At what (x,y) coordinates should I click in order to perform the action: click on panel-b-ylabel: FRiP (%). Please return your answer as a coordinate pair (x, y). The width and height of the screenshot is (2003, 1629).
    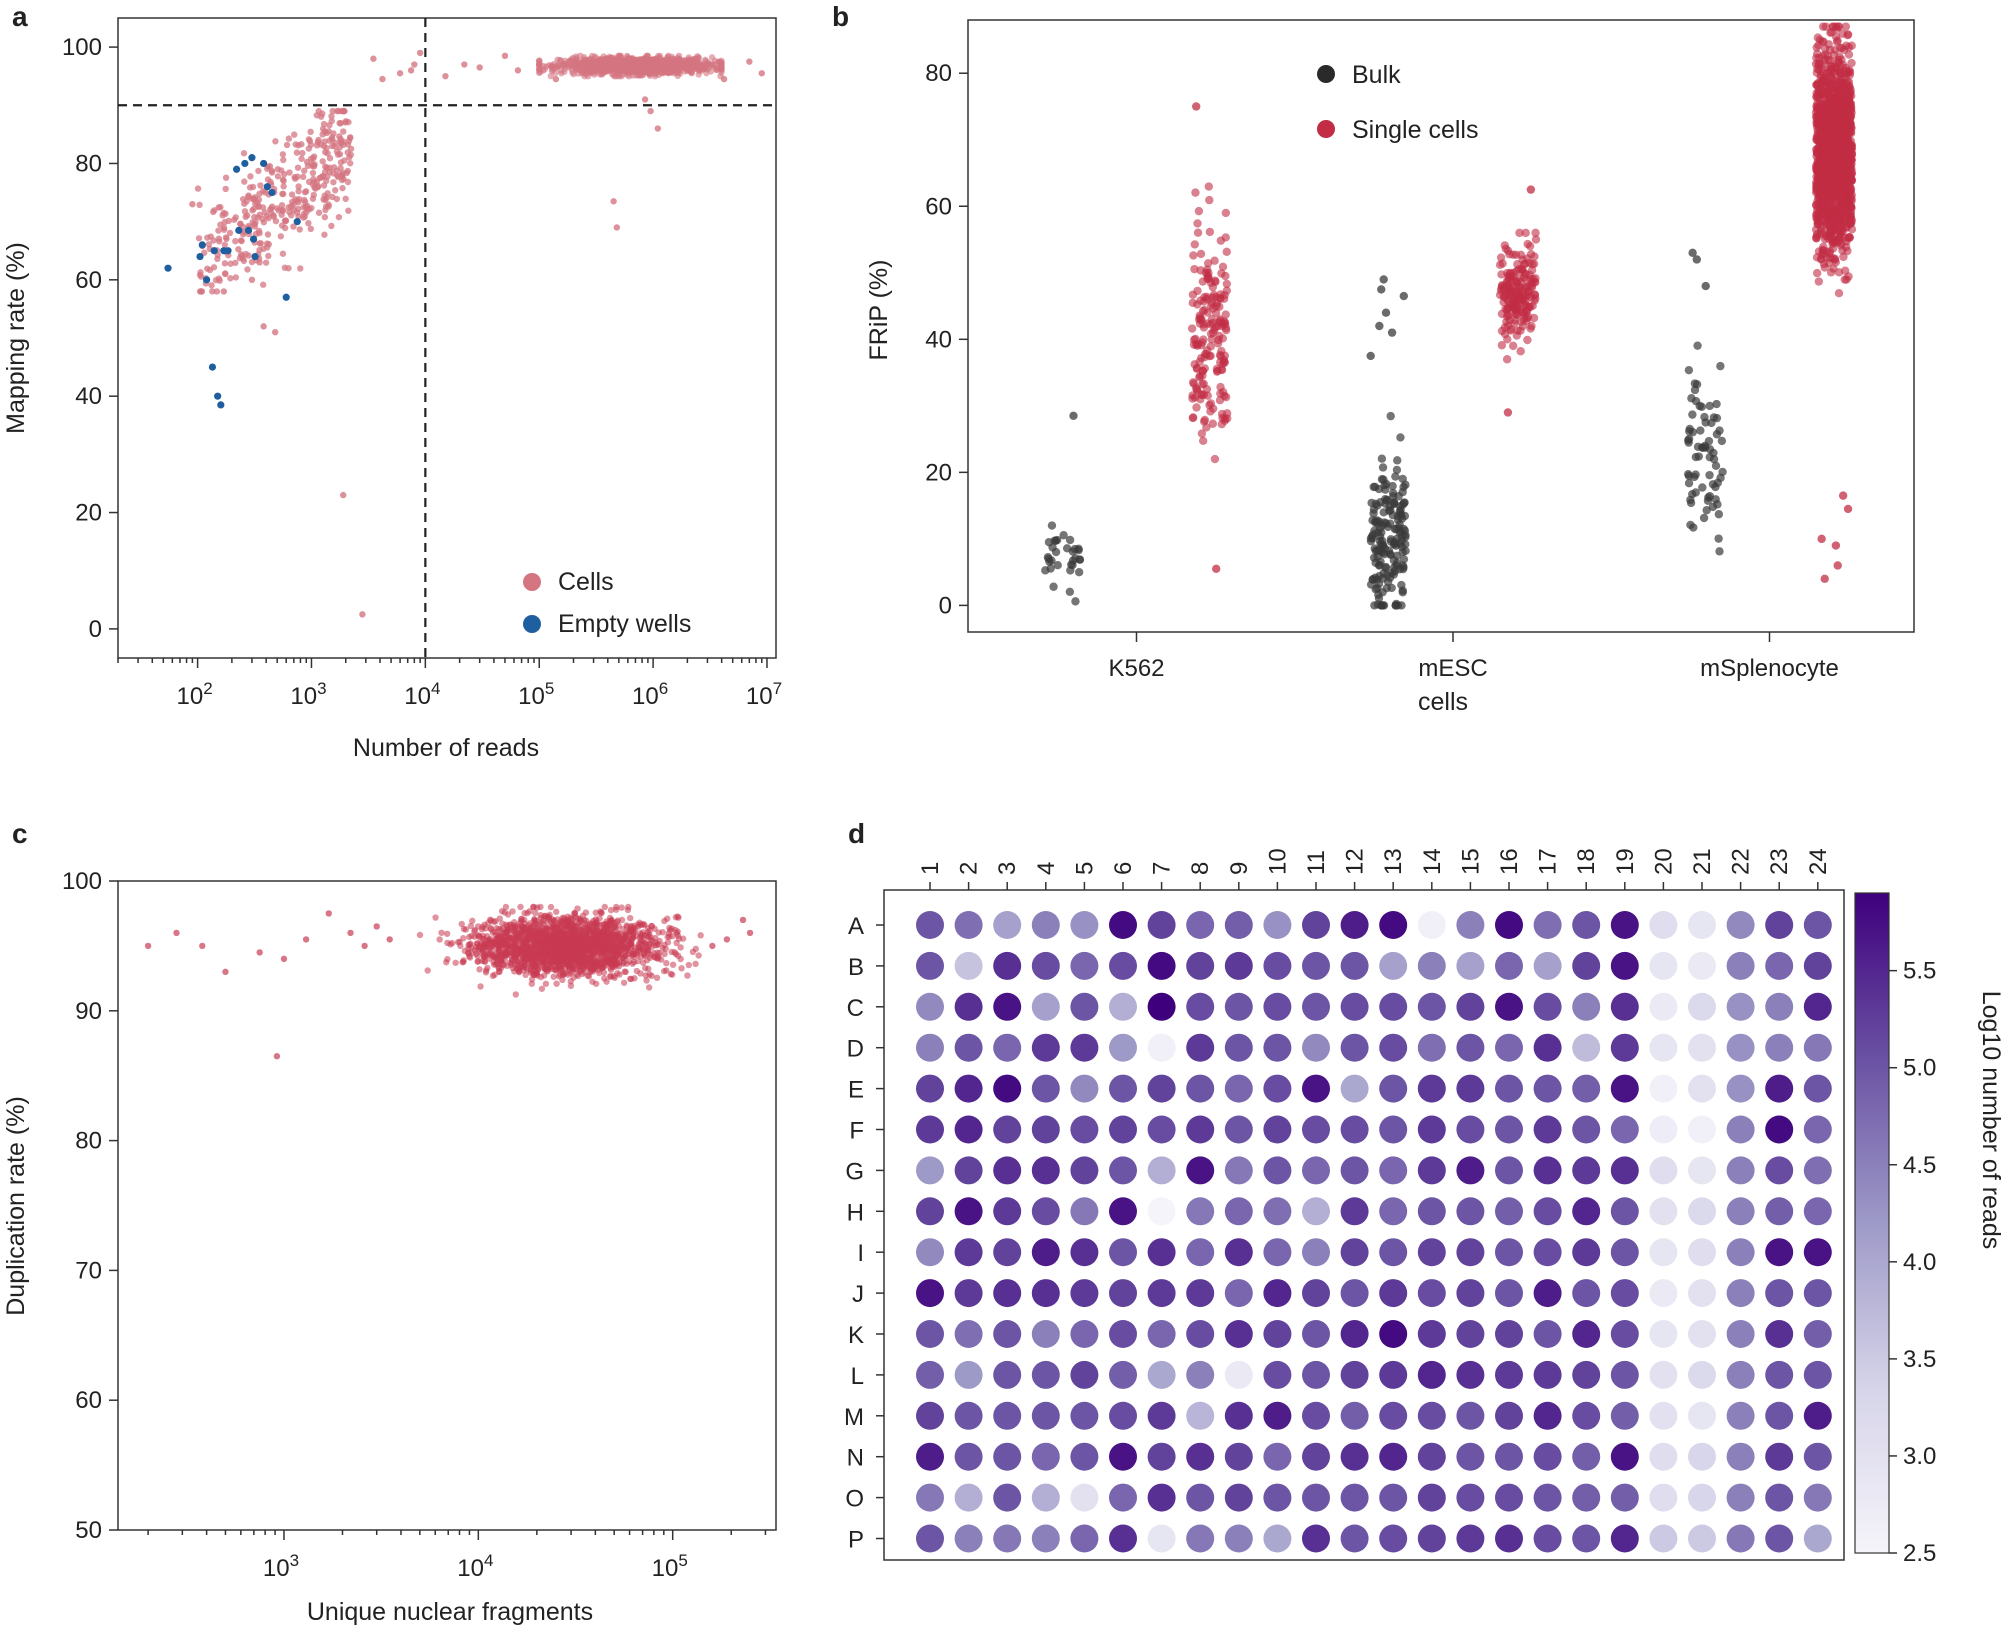
    Looking at the image, I should click on (879, 310).